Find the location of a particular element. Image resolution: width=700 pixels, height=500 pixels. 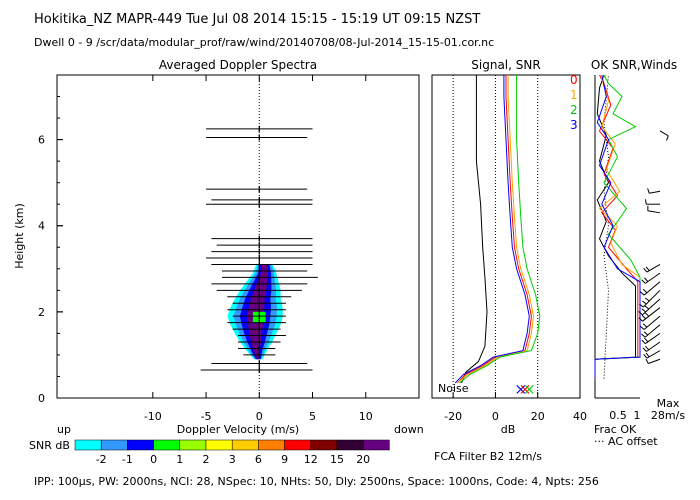

db-tick-label: 40 is located at coordinates (580, 416).